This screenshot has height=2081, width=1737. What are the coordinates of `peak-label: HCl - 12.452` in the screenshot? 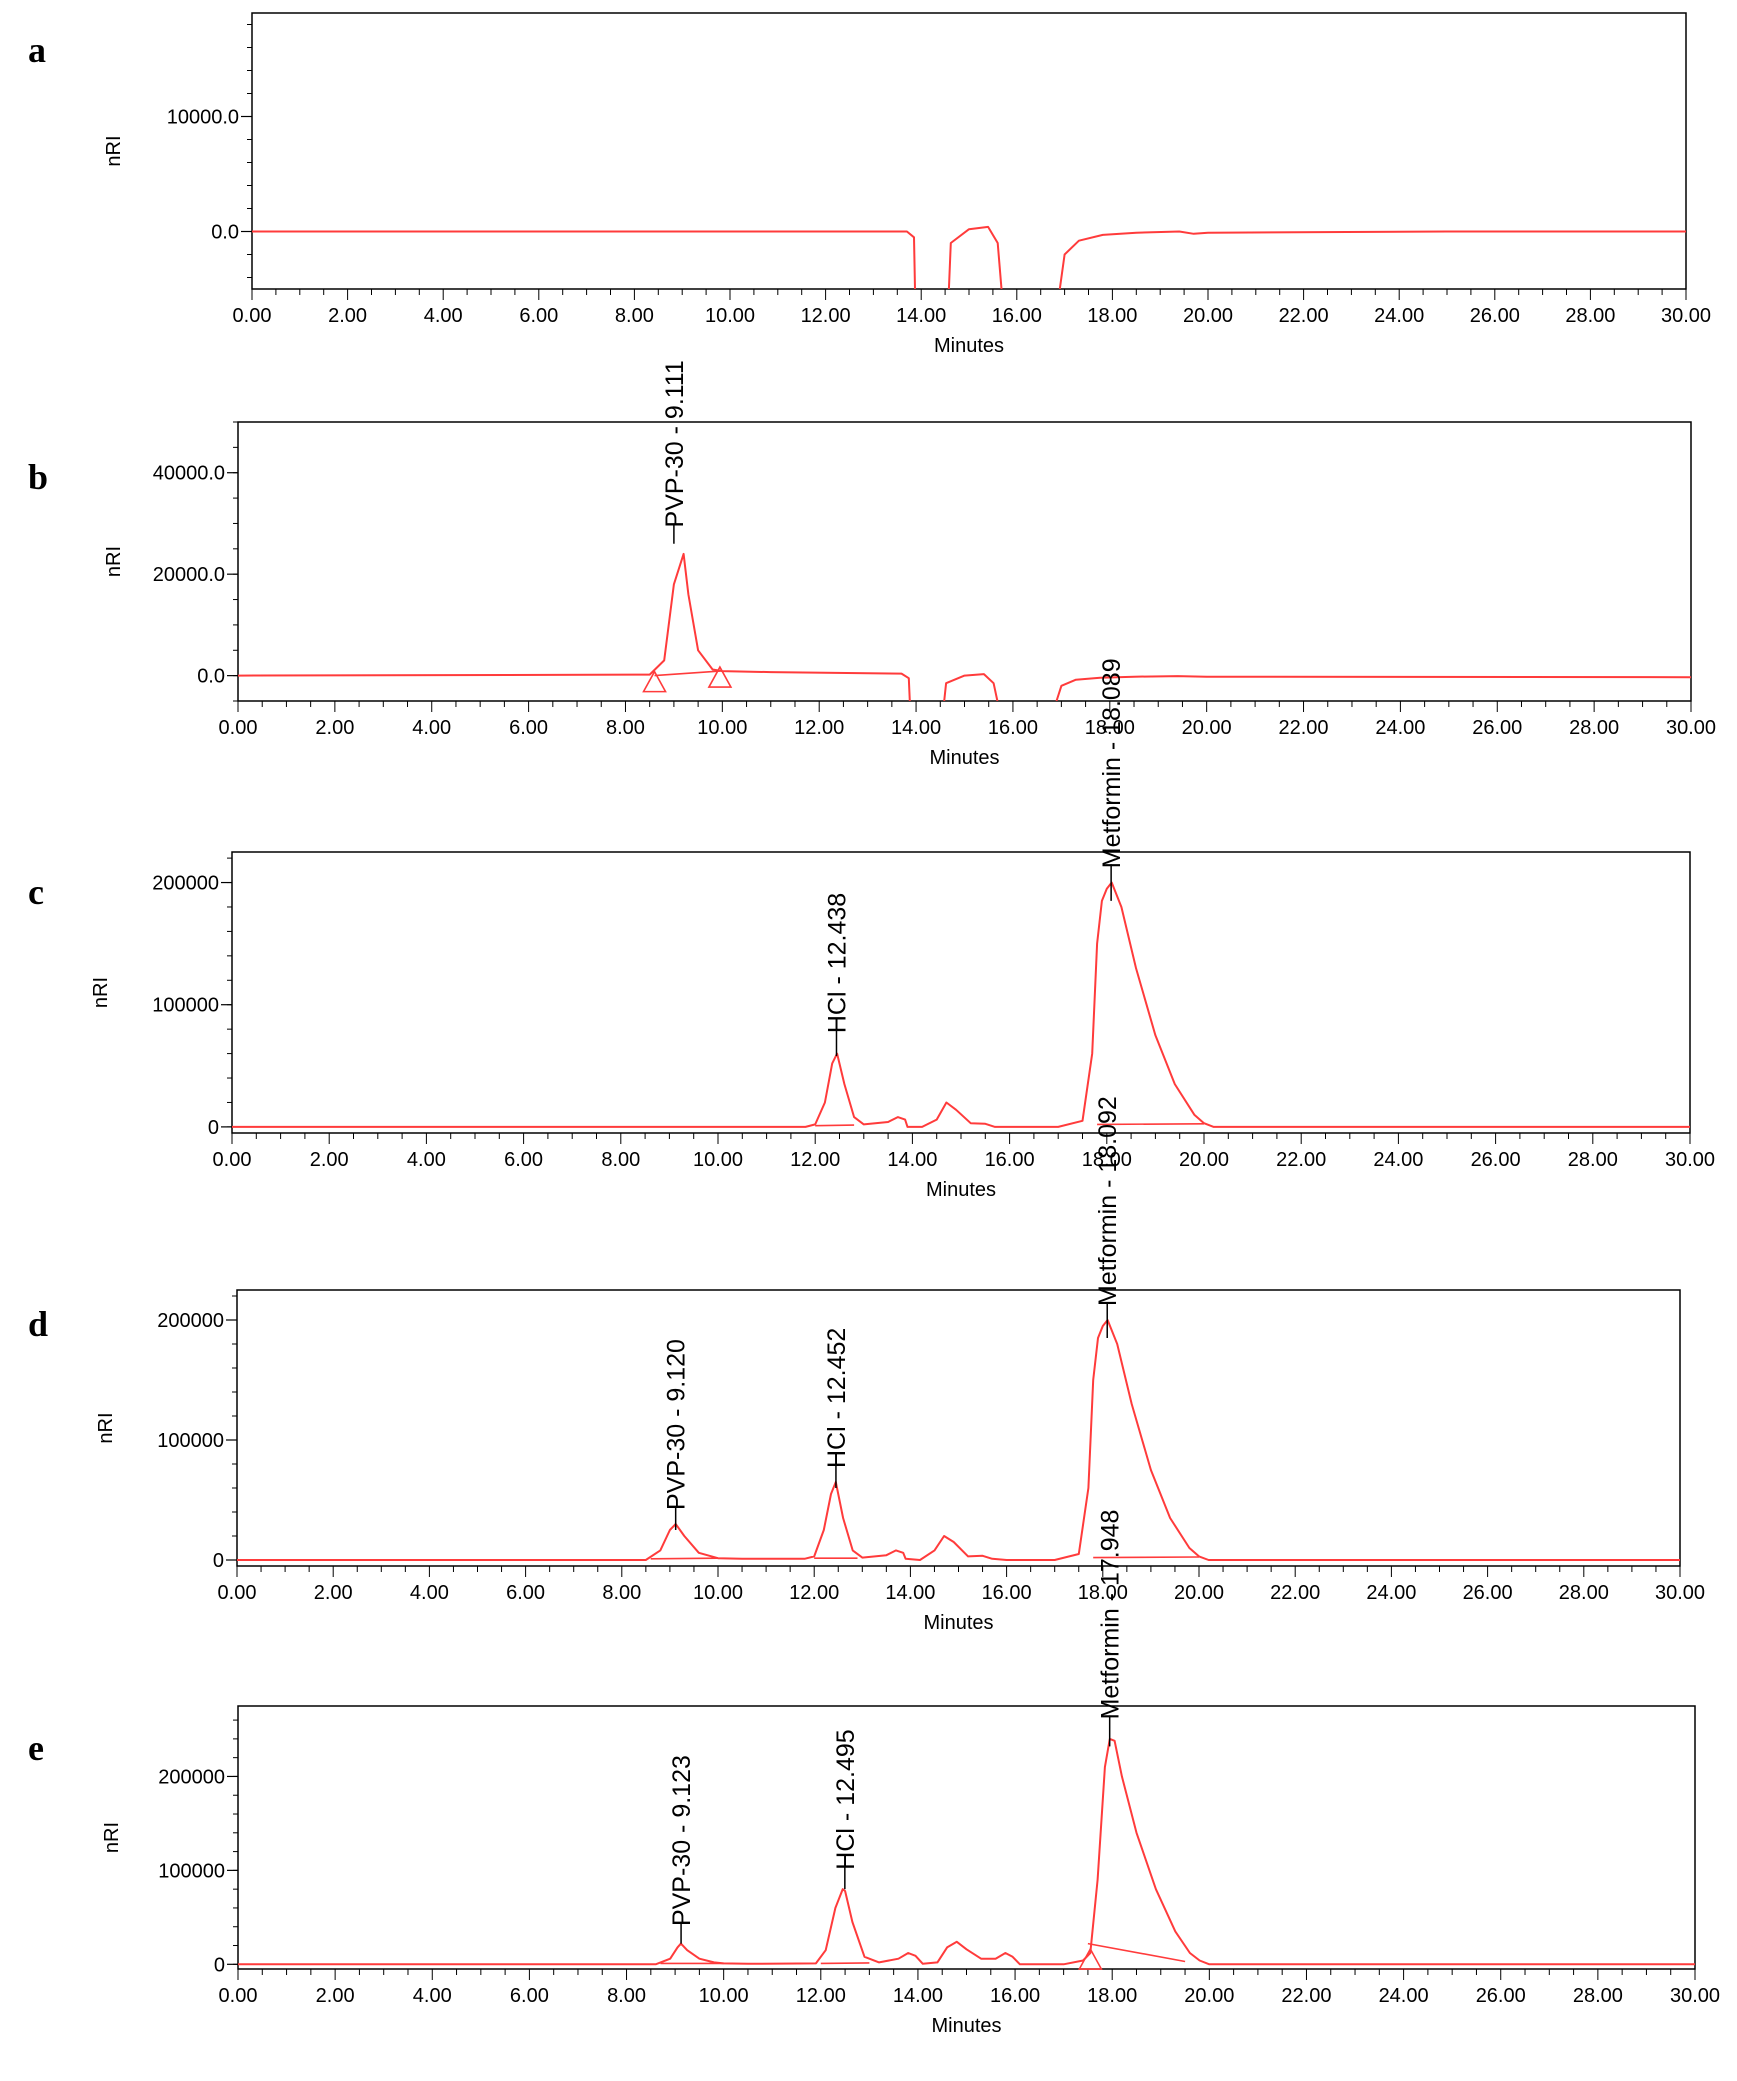 It's located at (837, 1398).